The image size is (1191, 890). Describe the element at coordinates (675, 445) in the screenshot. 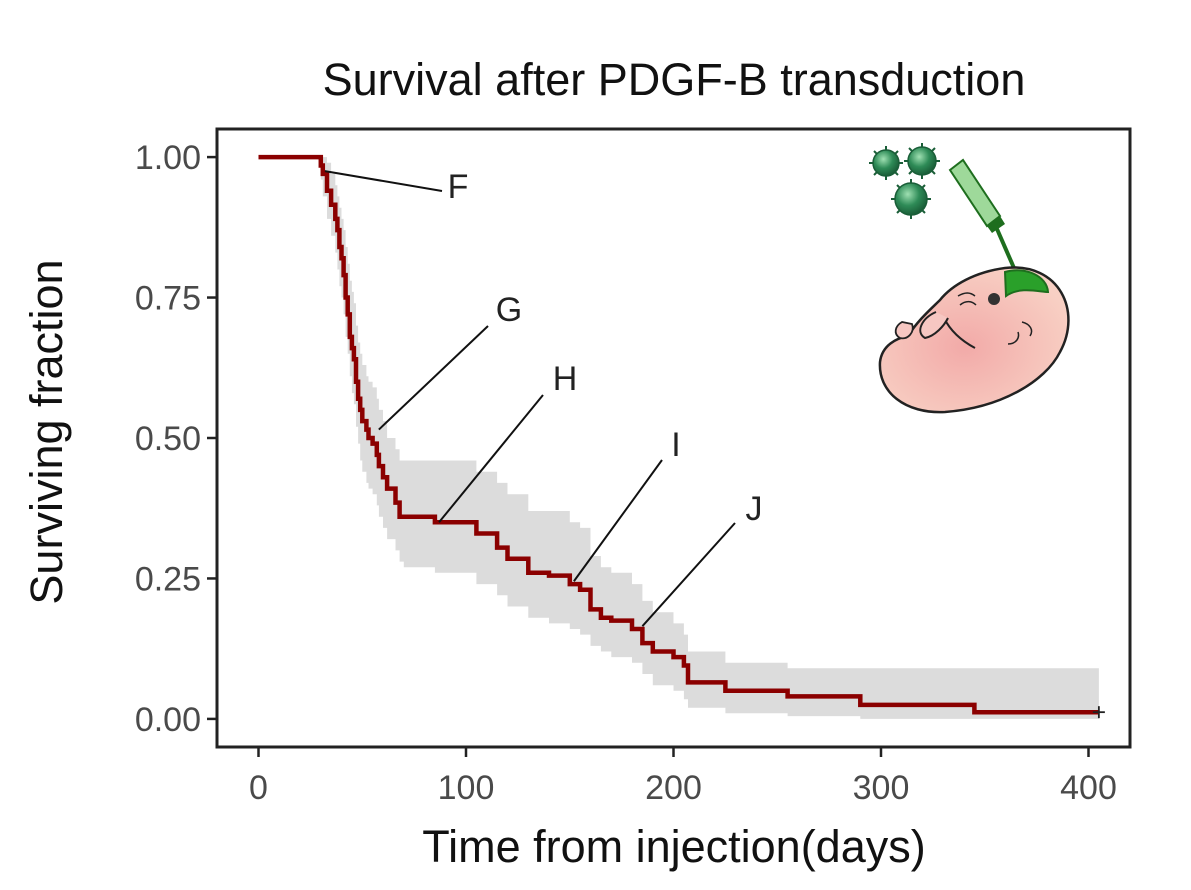

I see `annotation-label: I` at that location.